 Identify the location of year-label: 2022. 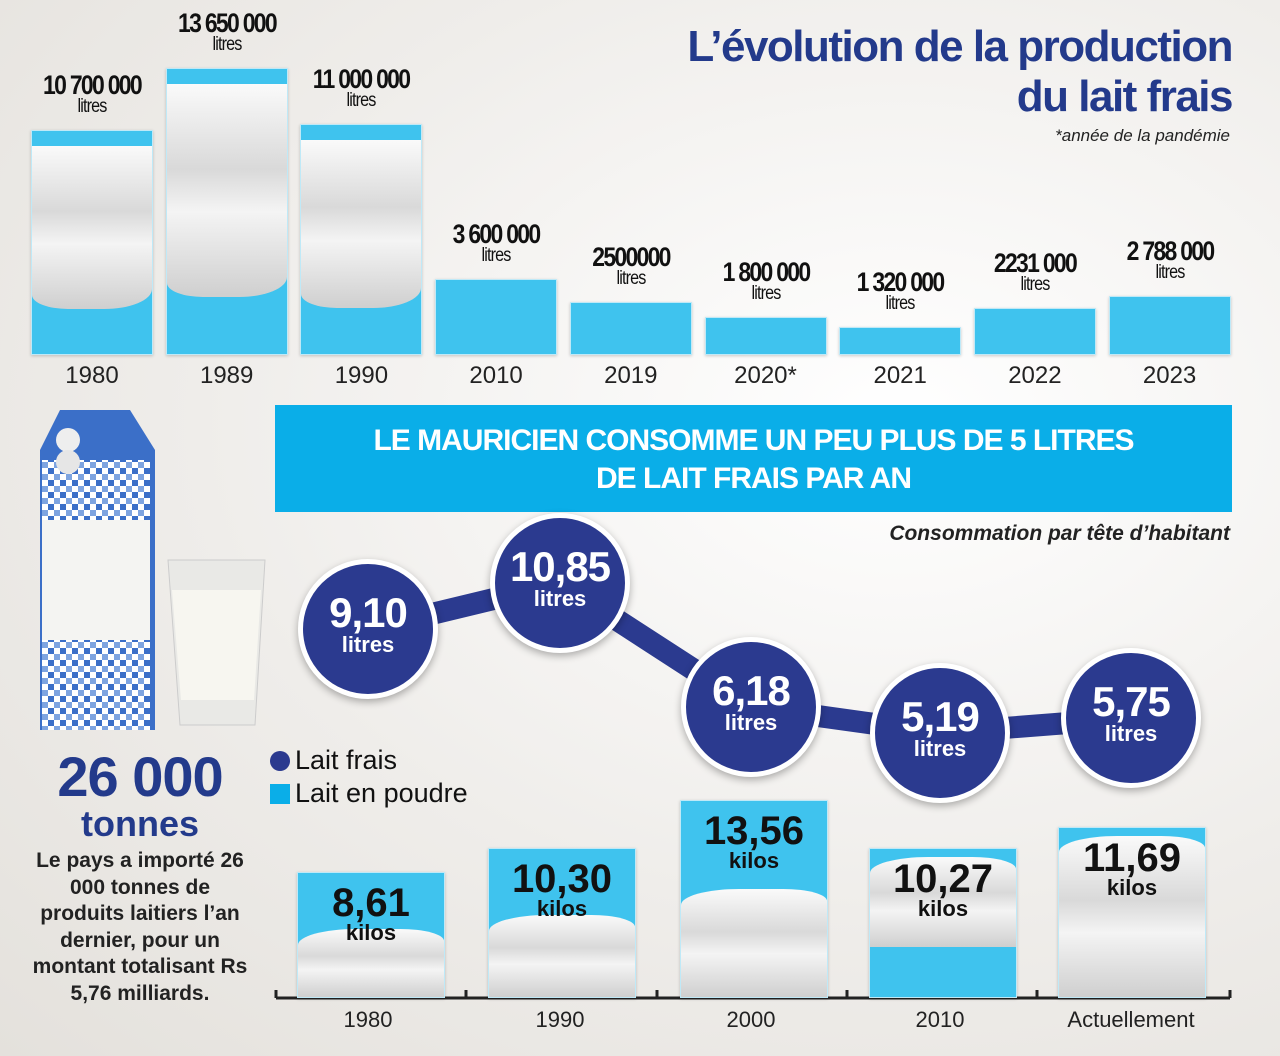
(1035, 375).